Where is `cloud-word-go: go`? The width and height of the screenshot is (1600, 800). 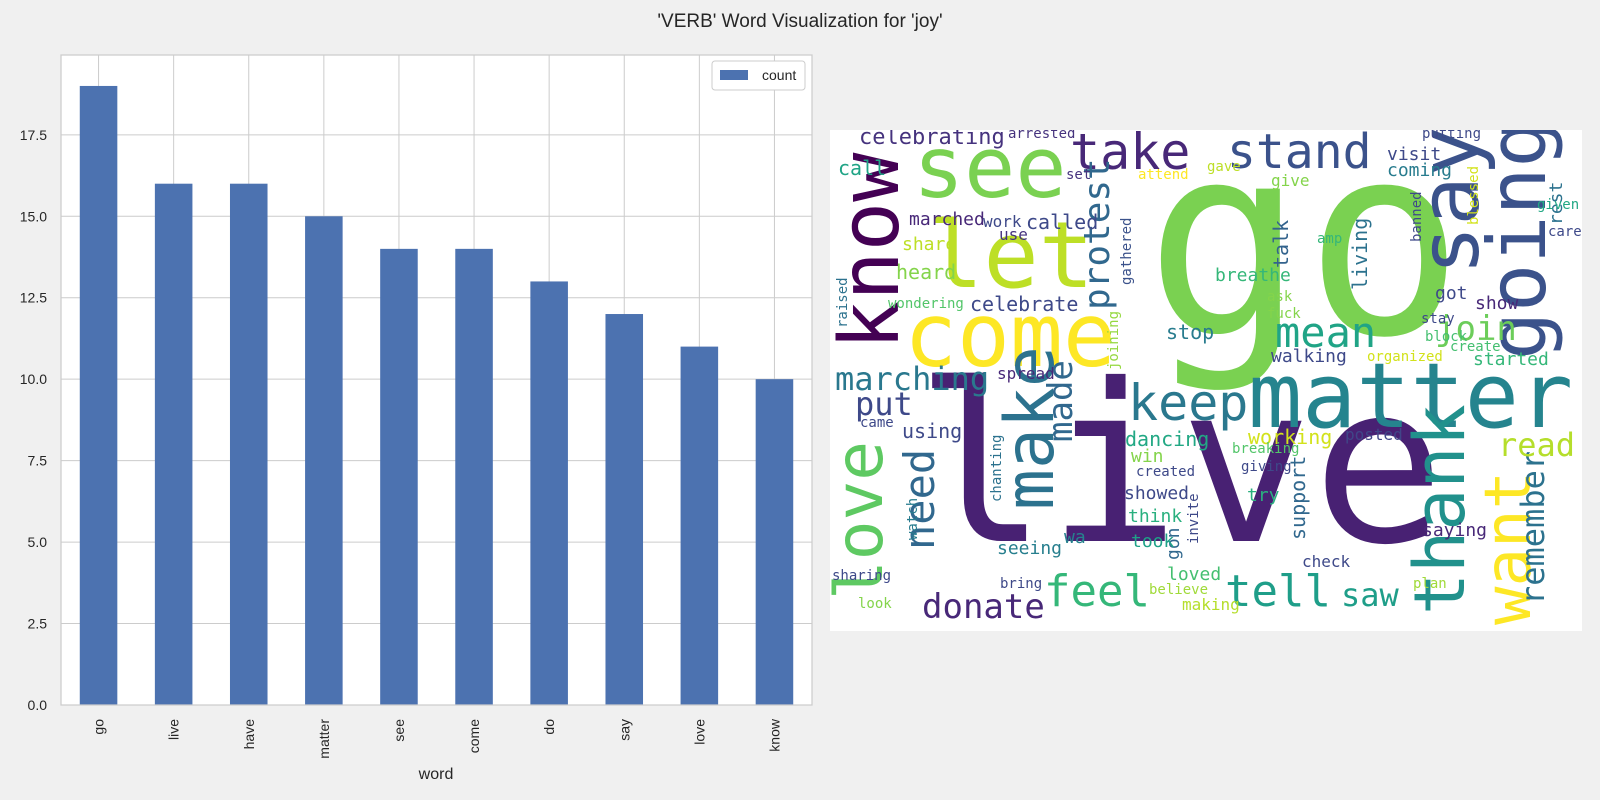
cloud-word-go: go is located at coordinates (1305, 263).